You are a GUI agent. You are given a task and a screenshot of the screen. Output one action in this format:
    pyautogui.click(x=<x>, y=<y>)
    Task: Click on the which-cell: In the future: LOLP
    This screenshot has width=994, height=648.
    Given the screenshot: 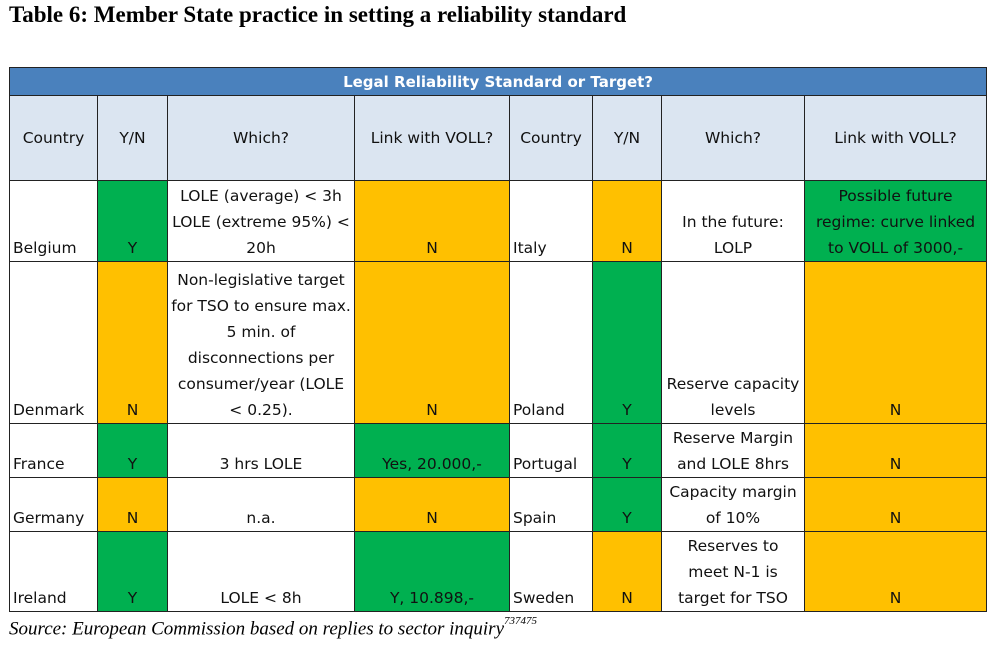 What is the action you would take?
    pyautogui.click(x=733, y=221)
    